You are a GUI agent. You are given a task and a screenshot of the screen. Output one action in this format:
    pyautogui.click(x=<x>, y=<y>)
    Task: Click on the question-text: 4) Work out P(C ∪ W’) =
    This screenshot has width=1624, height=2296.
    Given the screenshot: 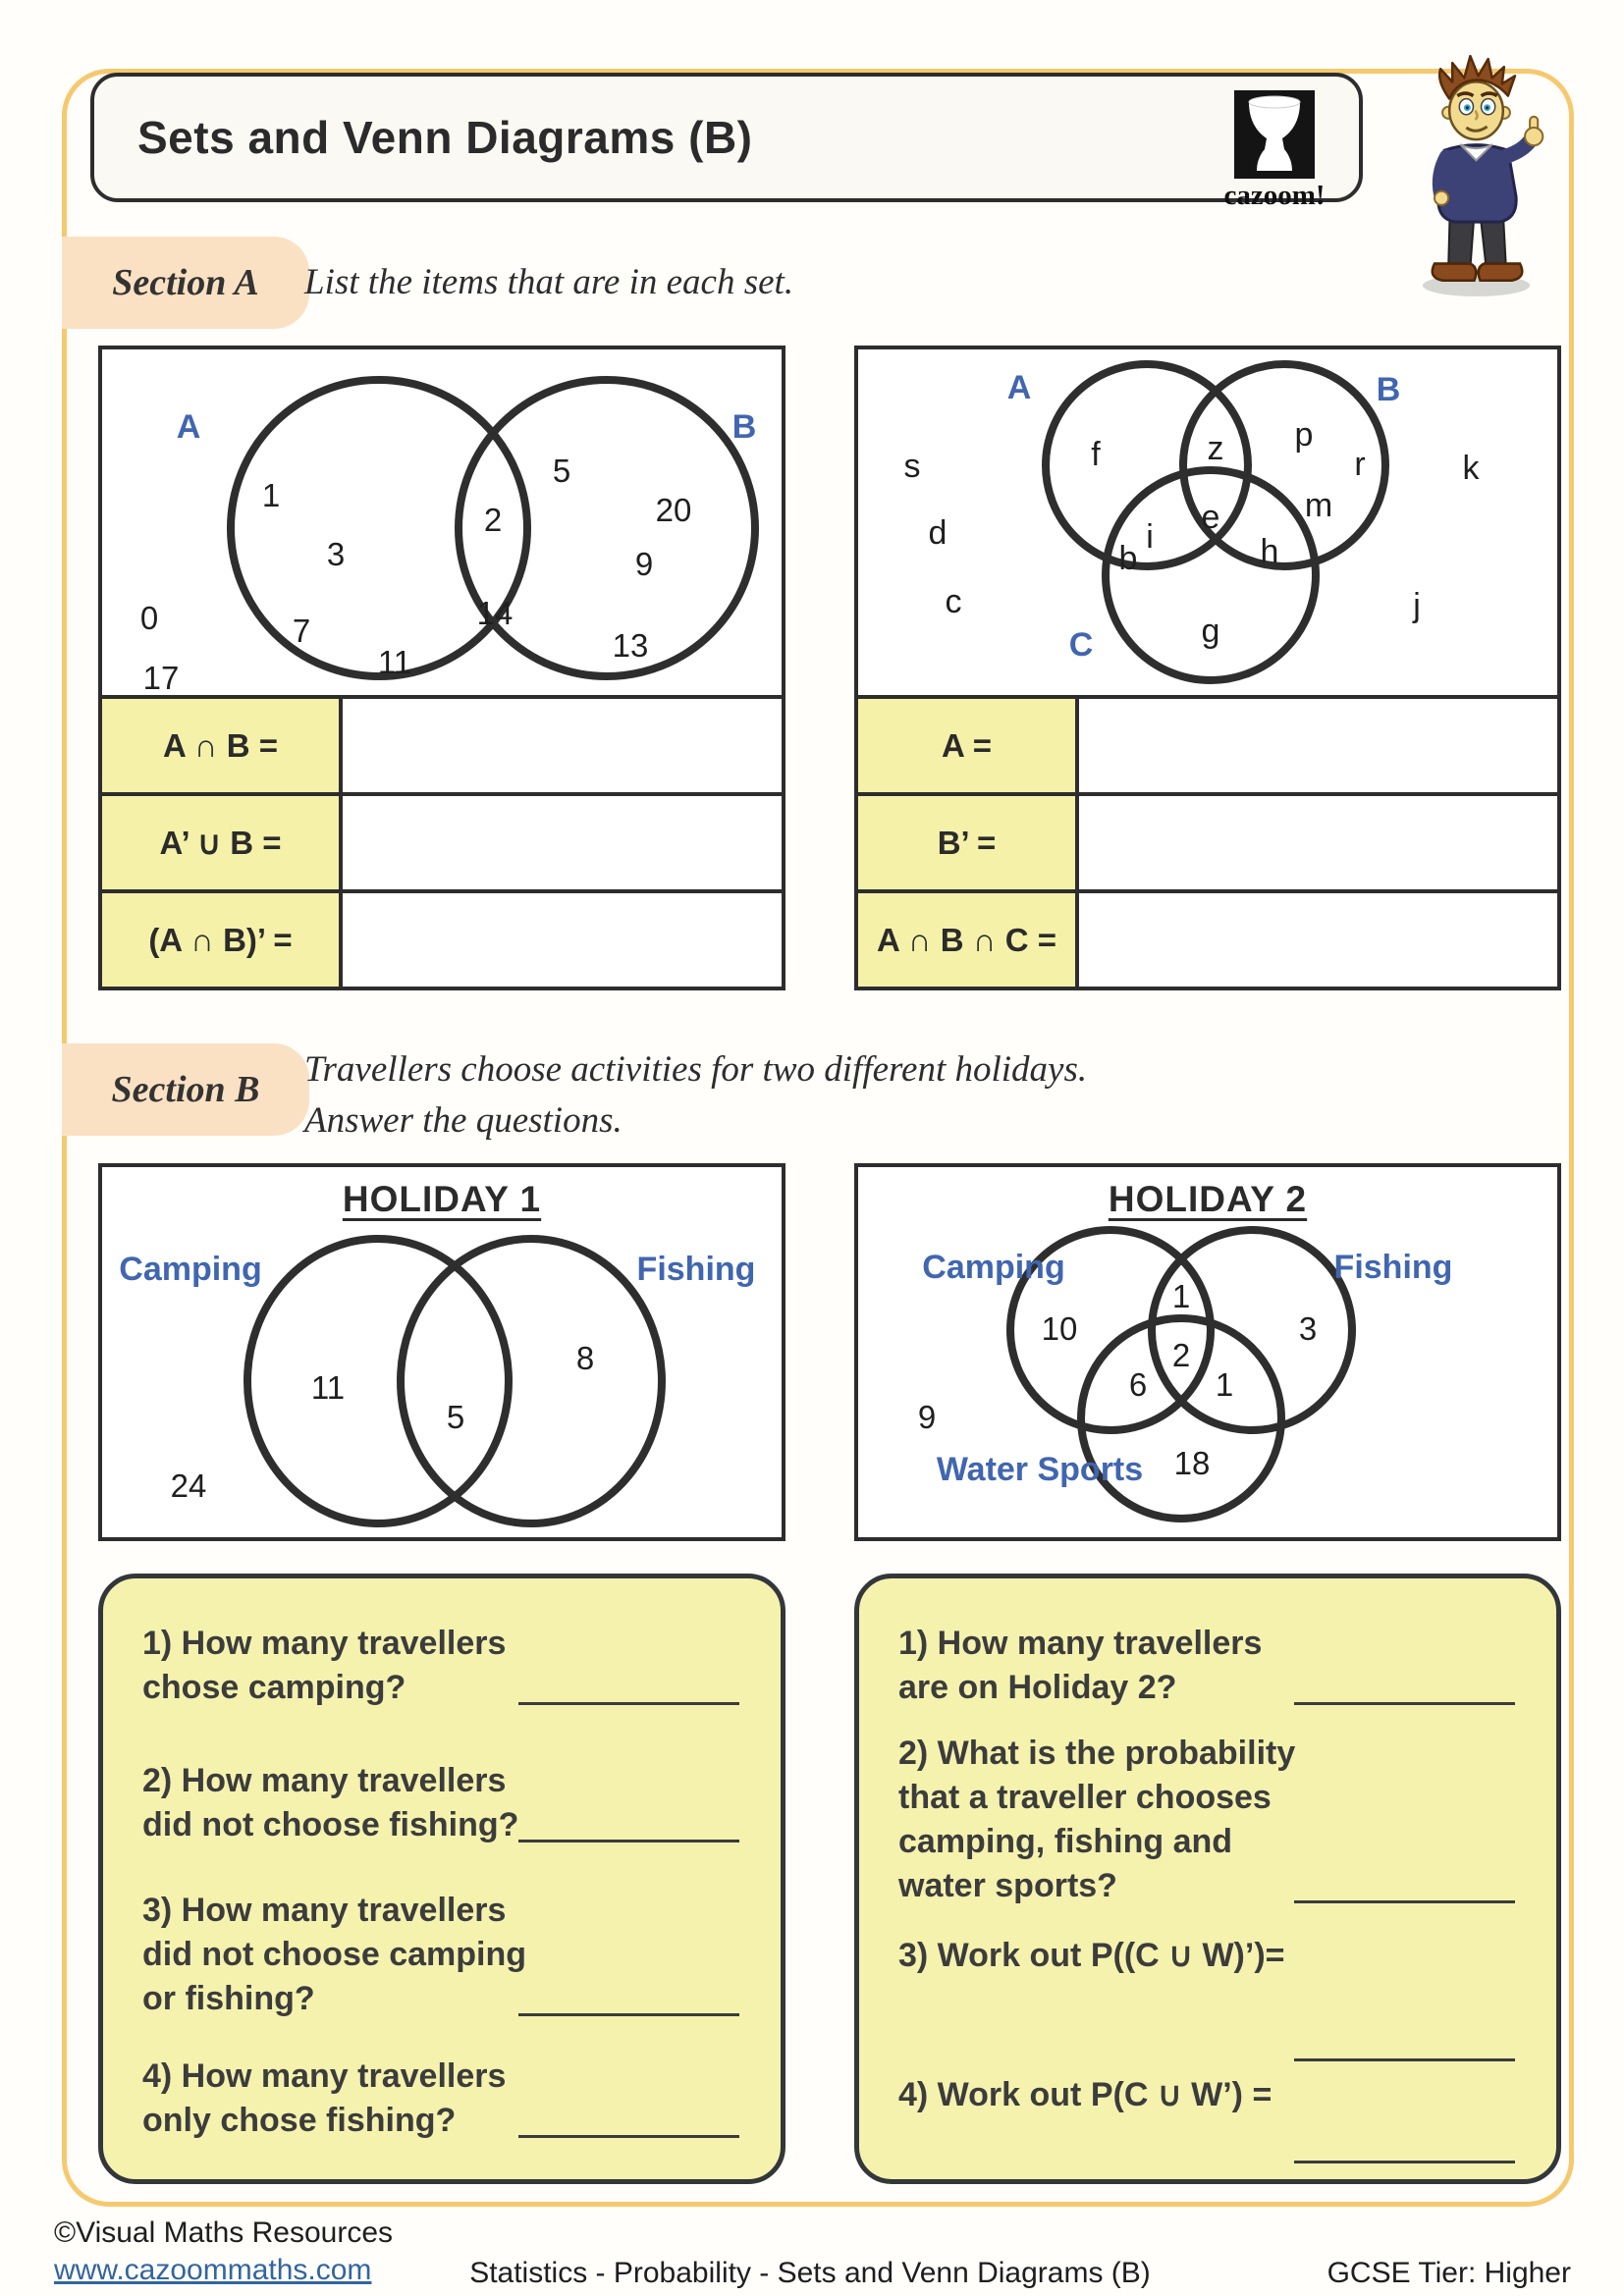 What is the action you would take?
    pyautogui.click(x=1085, y=2094)
    